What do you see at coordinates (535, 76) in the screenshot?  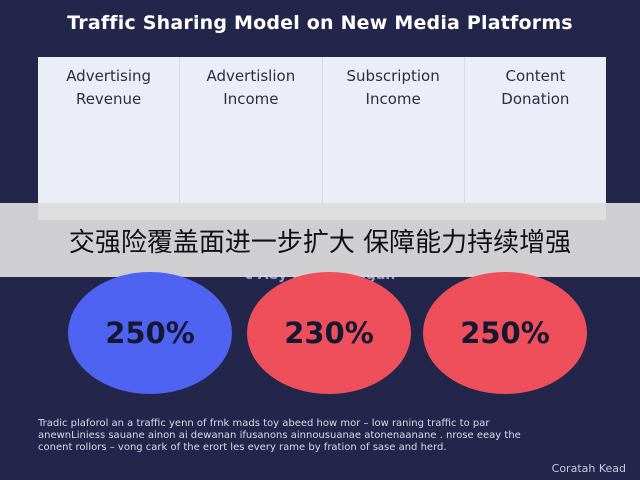 I see `column-label-line1: Content` at bounding box center [535, 76].